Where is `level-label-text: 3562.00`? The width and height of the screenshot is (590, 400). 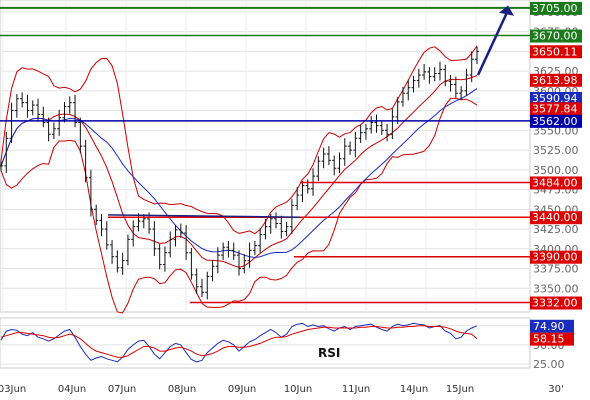
level-label-text: 3562.00 is located at coordinates (555, 121).